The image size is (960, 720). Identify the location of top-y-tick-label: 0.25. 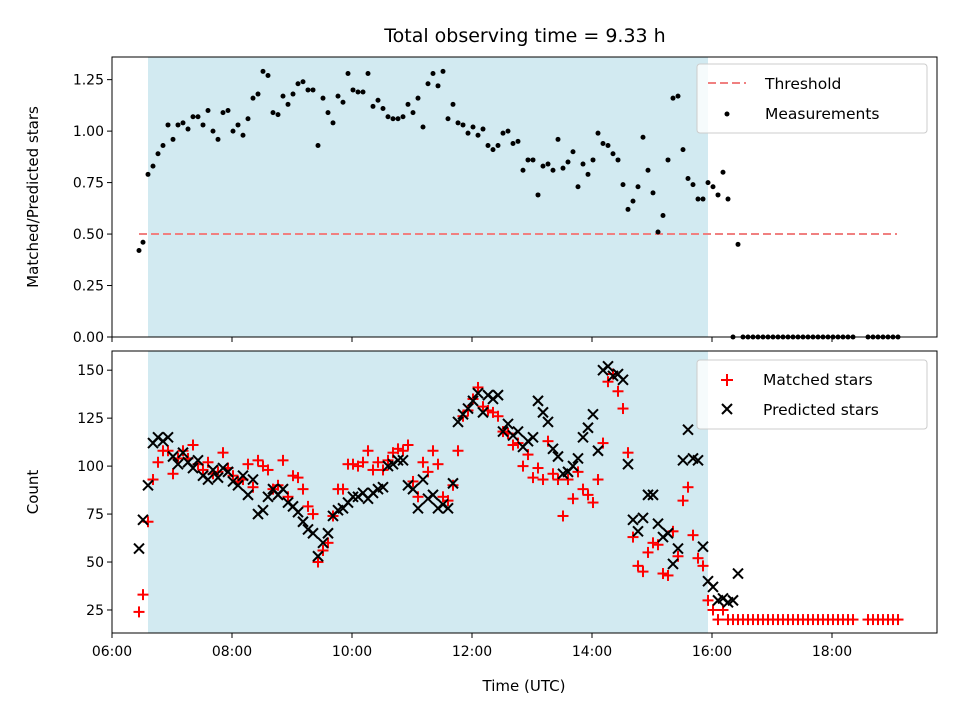
(88, 287).